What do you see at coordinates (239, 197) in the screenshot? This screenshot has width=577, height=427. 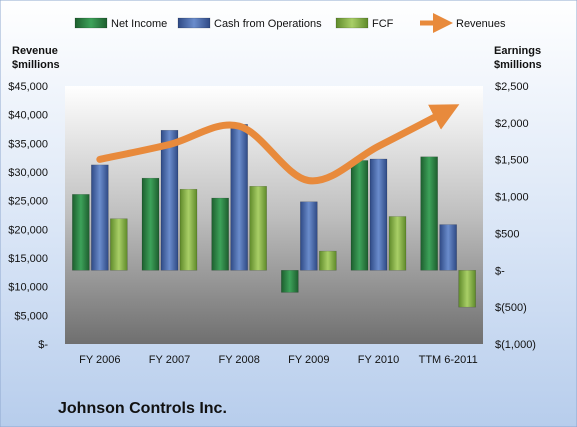 I see `bar-cash-from-operations-fy-2008` at bounding box center [239, 197].